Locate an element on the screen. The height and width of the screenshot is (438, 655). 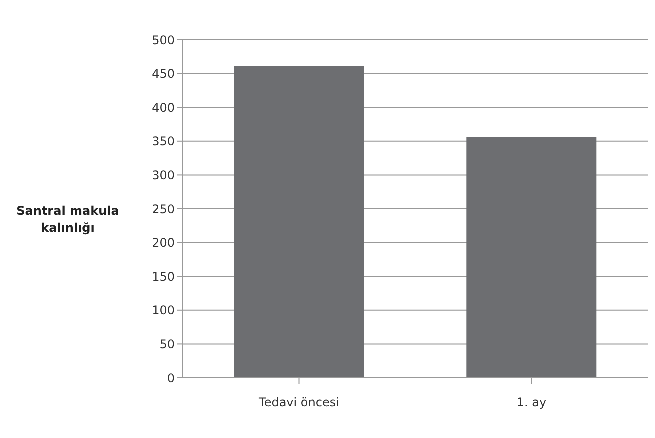
y-tick-label: 400 is located at coordinates (163, 107).